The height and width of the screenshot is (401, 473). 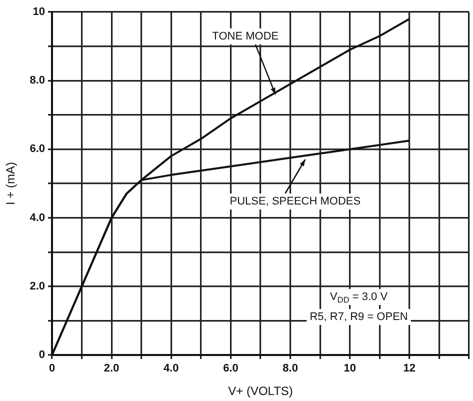 What do you see at coordinates (37, 286) in the screenshot?
I see `y-tick-label: 2.0` at bounding box center [37, 286].